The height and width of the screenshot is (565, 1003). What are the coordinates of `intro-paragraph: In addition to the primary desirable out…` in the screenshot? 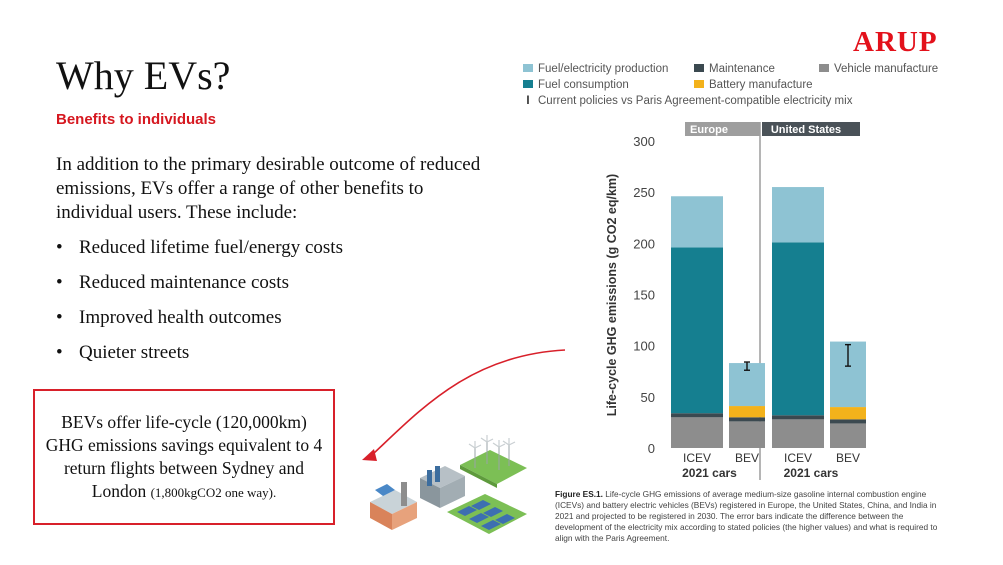 It's located at (268, 188).